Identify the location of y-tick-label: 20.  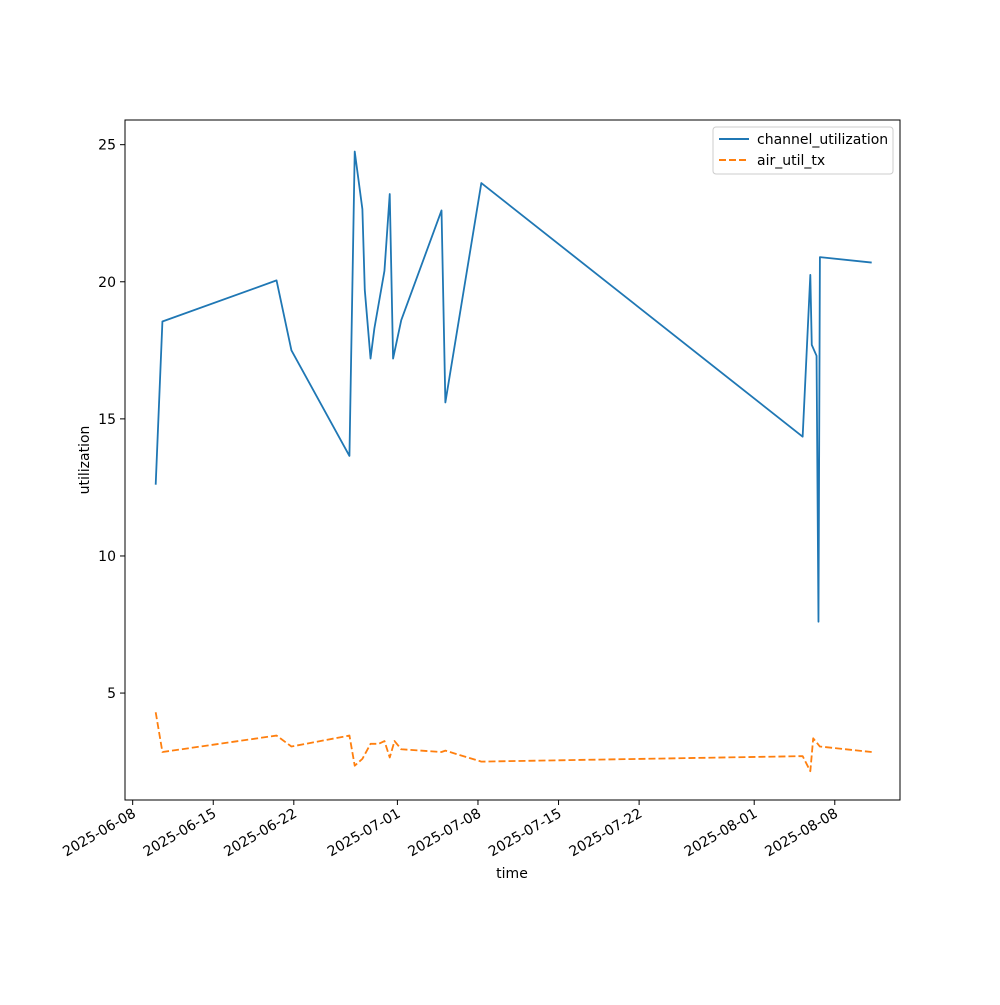
(107, 283).